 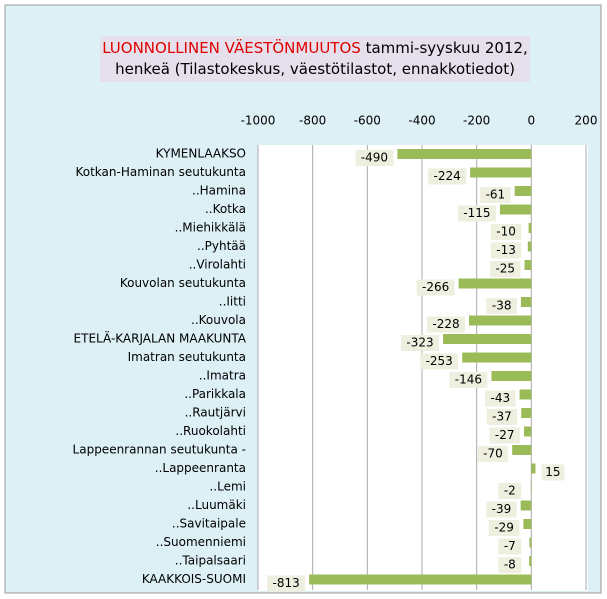 I want to click on data-label: -38, so click(x=502, y=306).